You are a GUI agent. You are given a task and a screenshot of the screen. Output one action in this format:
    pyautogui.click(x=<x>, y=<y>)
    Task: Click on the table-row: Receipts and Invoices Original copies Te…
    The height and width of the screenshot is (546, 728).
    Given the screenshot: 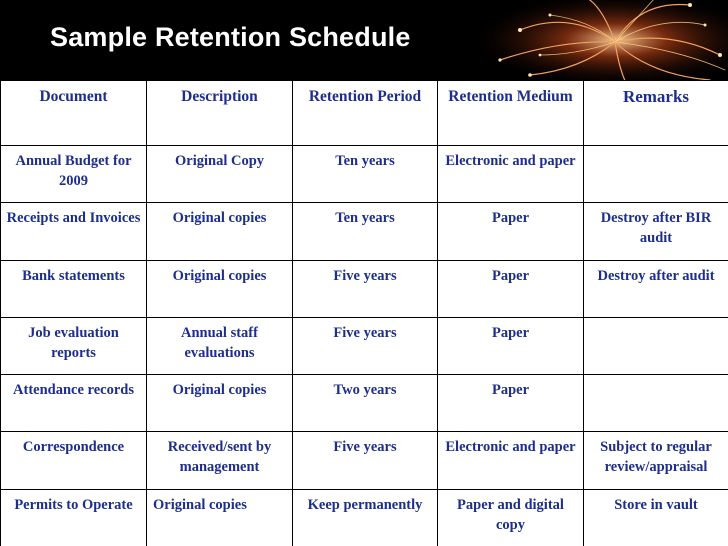 What is the action you would take?
    pyautogui.click(x=364, y=231)
    